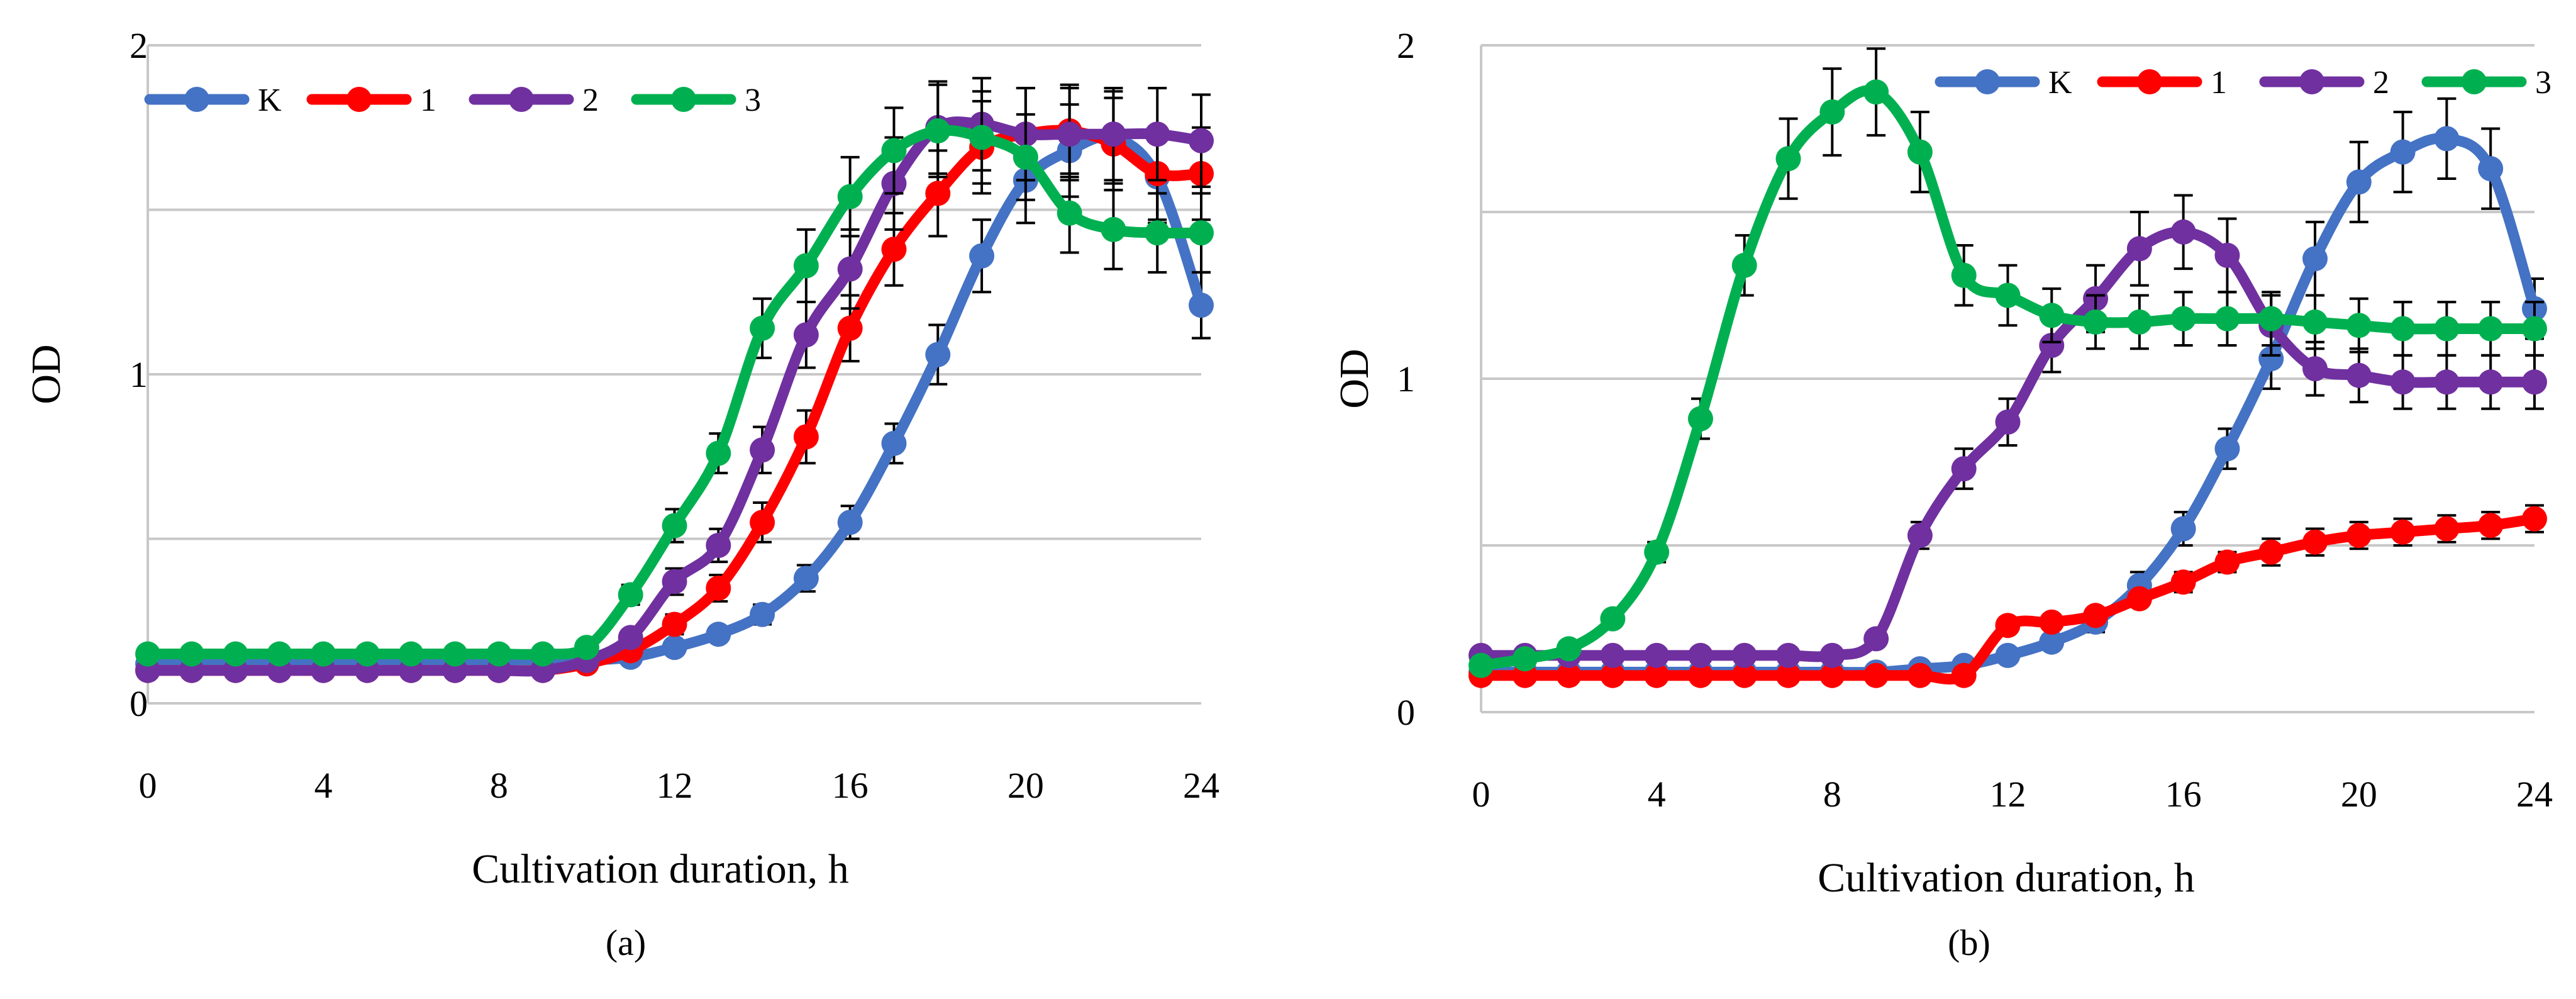 This screenshot has width=2576, height=999. What do you see at coordinates (499, 785) in the screenshot?
I see `x-tick-label: 8` at bounding box center [499, 785].